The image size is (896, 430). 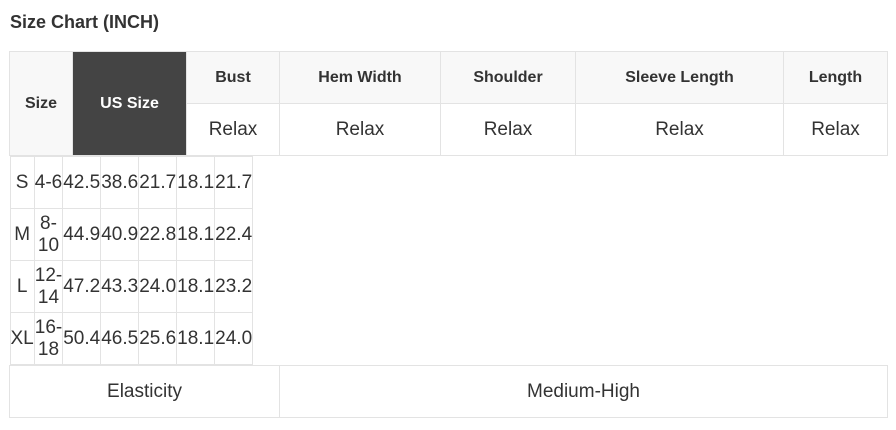 What do you see at coordinates (835, 77) in the screenshot?
I see `header-length: Length` at bounding box center [835, 77].